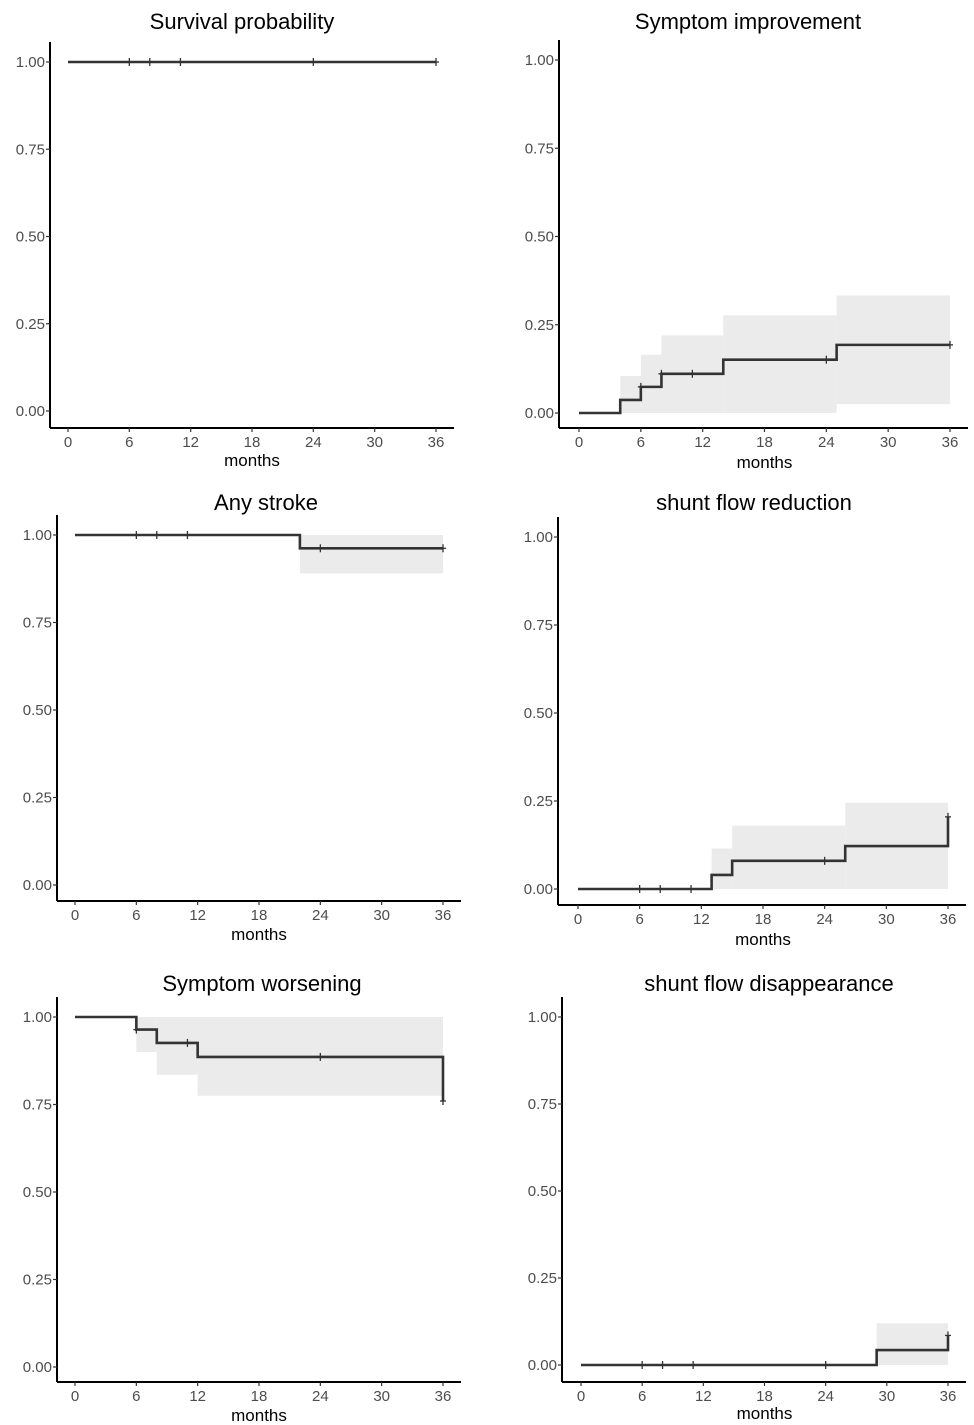  What do you see at coordinates (242, 21) in the screenshot?
I see `panel-title: Survival probability` at bounding box center [242, 21].